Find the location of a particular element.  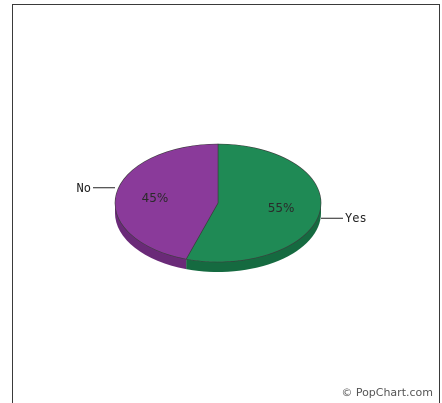

pie-slice-yes is located at coordinates (253, 203).